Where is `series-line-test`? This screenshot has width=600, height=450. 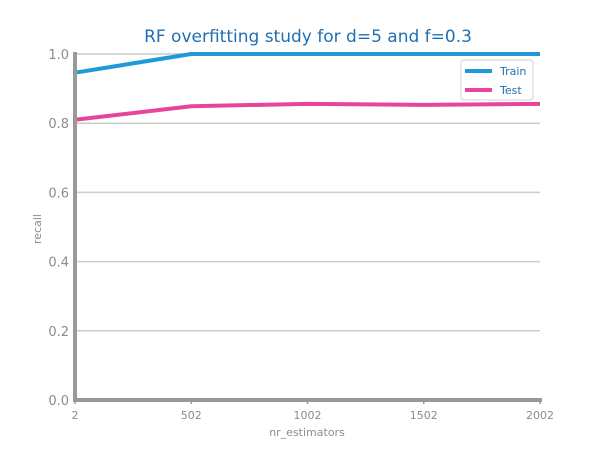 series-line-test is located at coordinates (307, 111).